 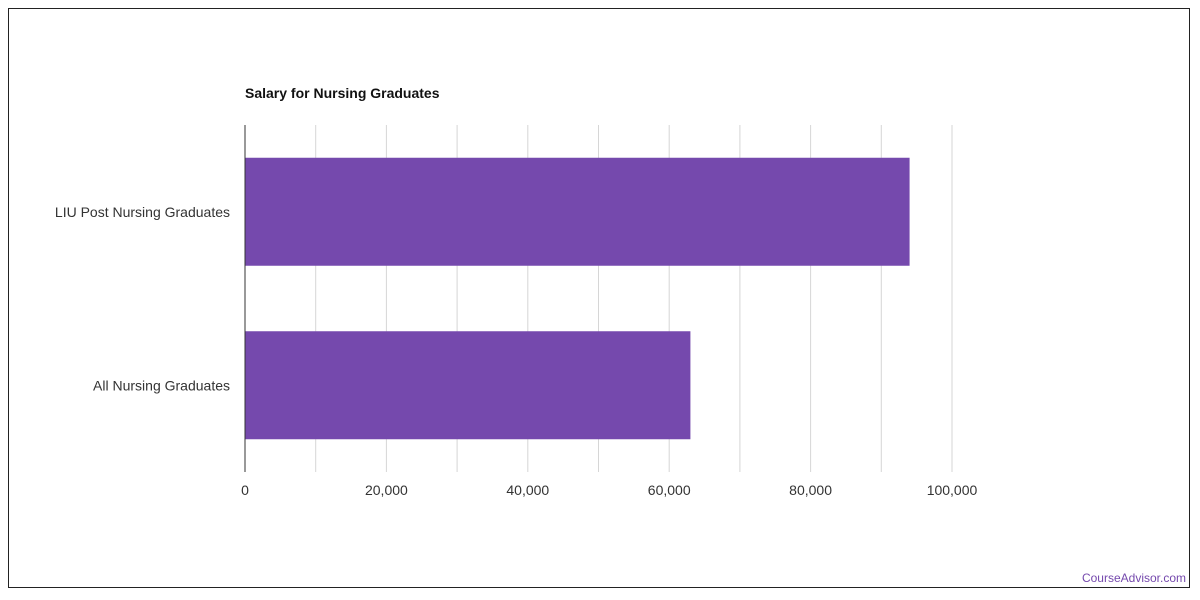 I want to click on x-tick-label: 100,000, so click(x=952, y=490).